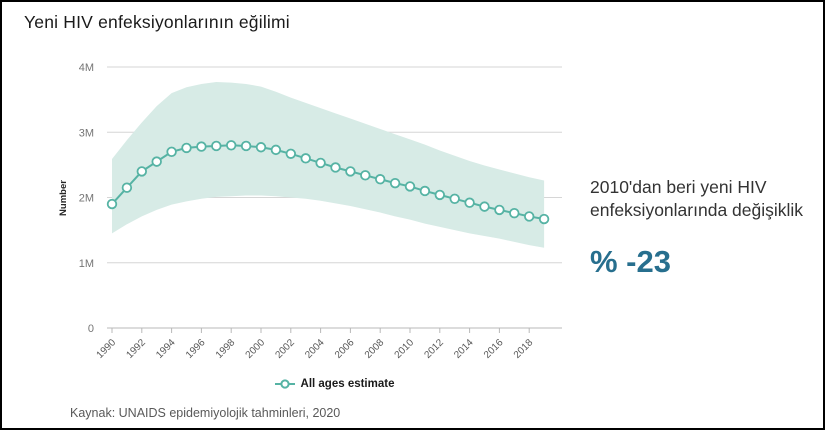  I want to click on data-point-2014, so click(469, 202).